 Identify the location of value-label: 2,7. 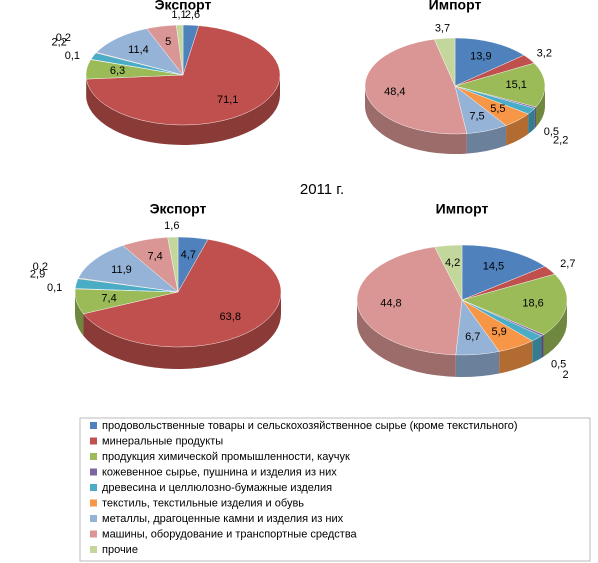
(567, 264).